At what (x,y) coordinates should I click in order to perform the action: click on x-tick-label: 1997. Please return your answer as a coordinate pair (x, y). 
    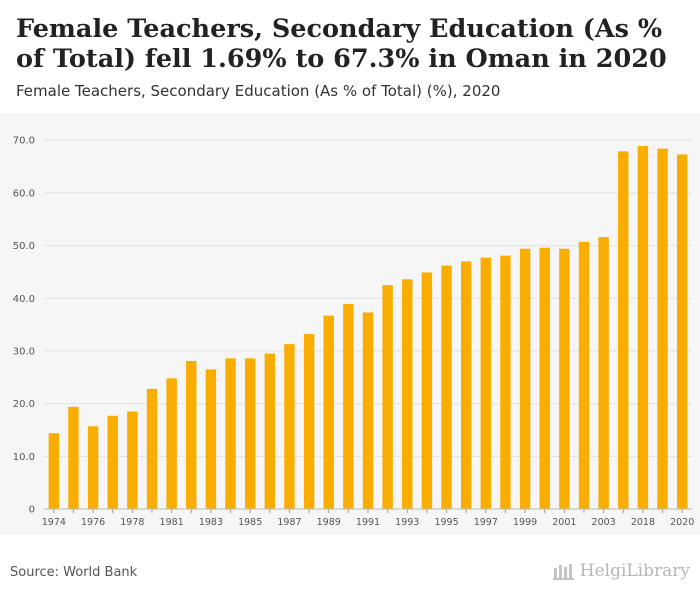
    Looking at the image, I should click on (486, 522).